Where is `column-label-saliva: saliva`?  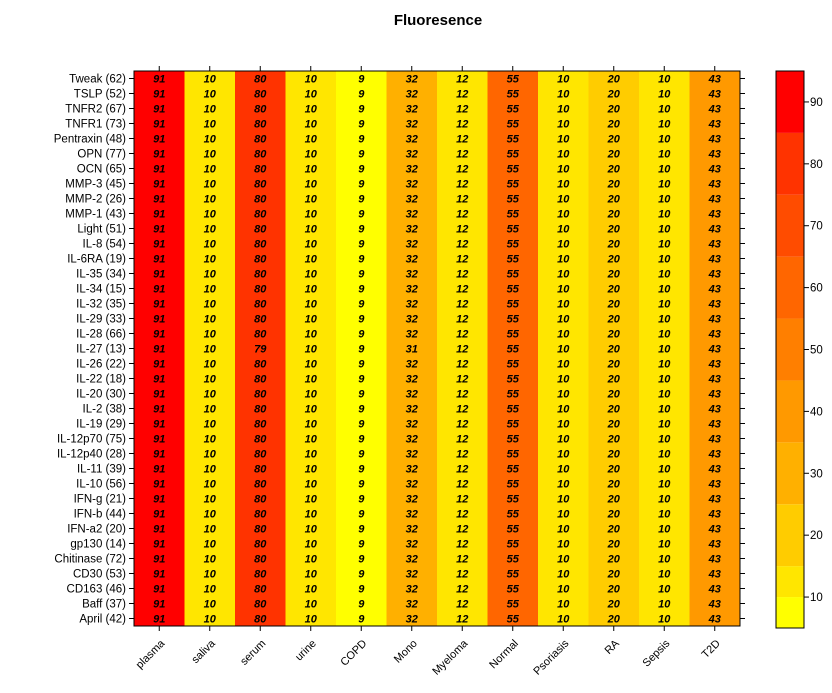
column-label-saliva: saliva is located at coordinates (203, 651).